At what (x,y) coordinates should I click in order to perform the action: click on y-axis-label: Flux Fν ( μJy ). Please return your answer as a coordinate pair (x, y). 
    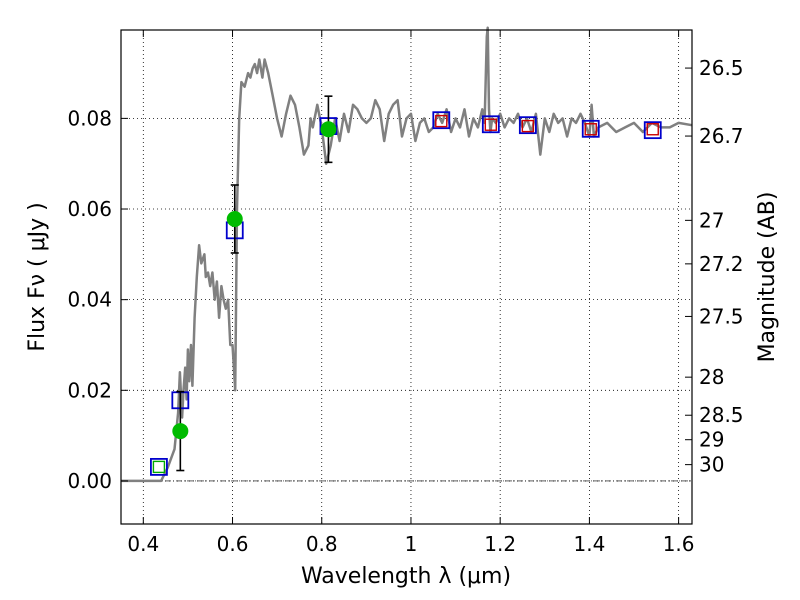
    Looking at the image, I should click on (37, 276).